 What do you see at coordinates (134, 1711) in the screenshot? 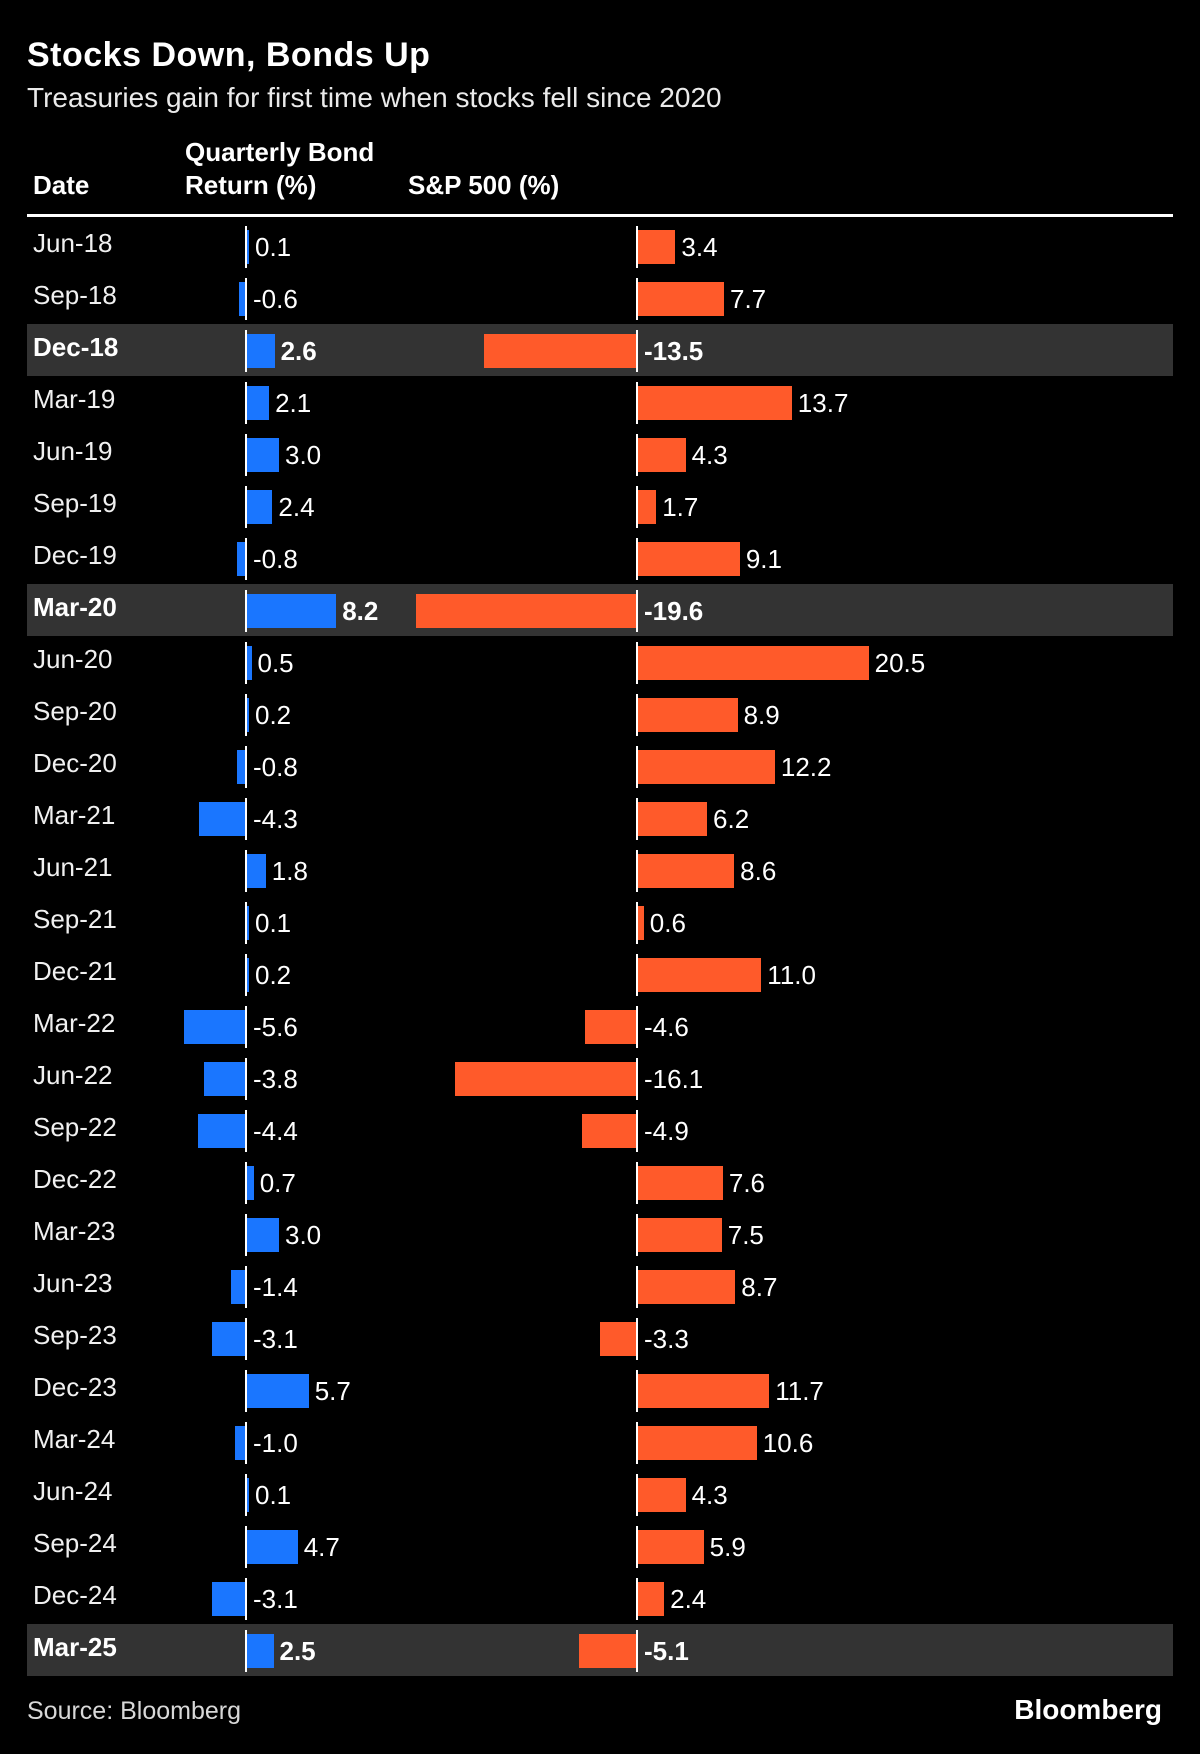
I see `source-note: Source: Bloomberg` at bounding box center [134, 1711].